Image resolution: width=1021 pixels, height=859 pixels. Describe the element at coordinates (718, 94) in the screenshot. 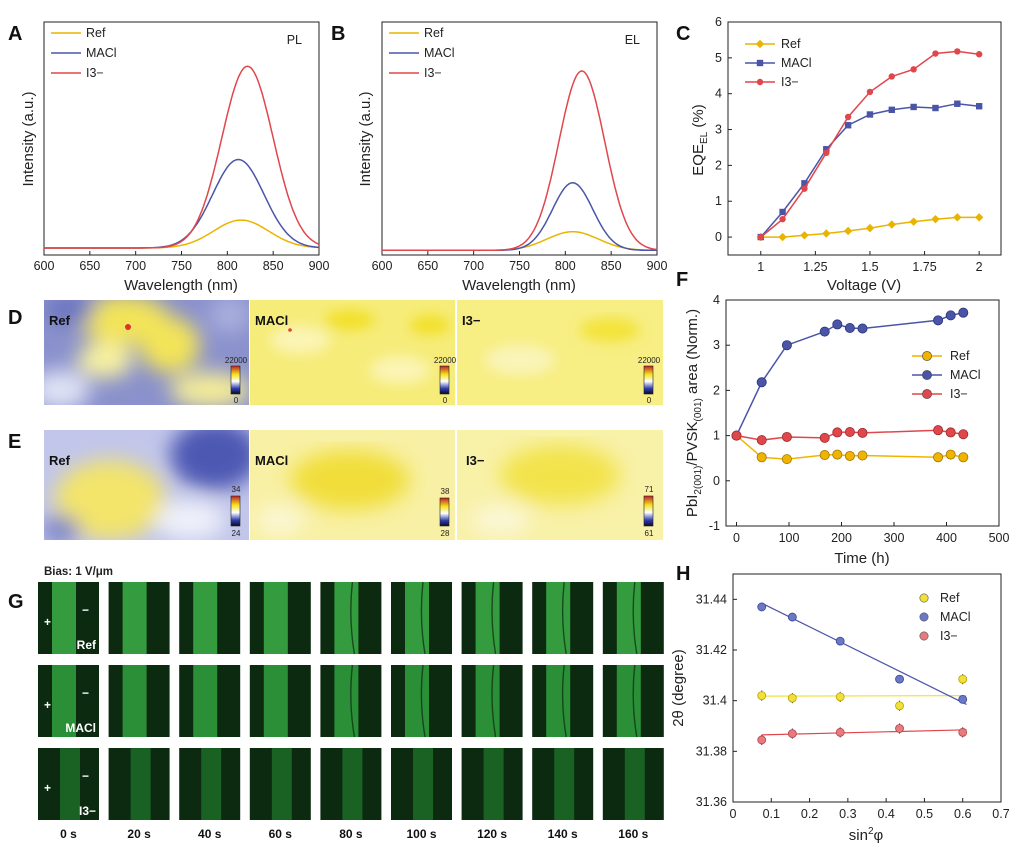

I see `y-tick-label: 4` at that location.